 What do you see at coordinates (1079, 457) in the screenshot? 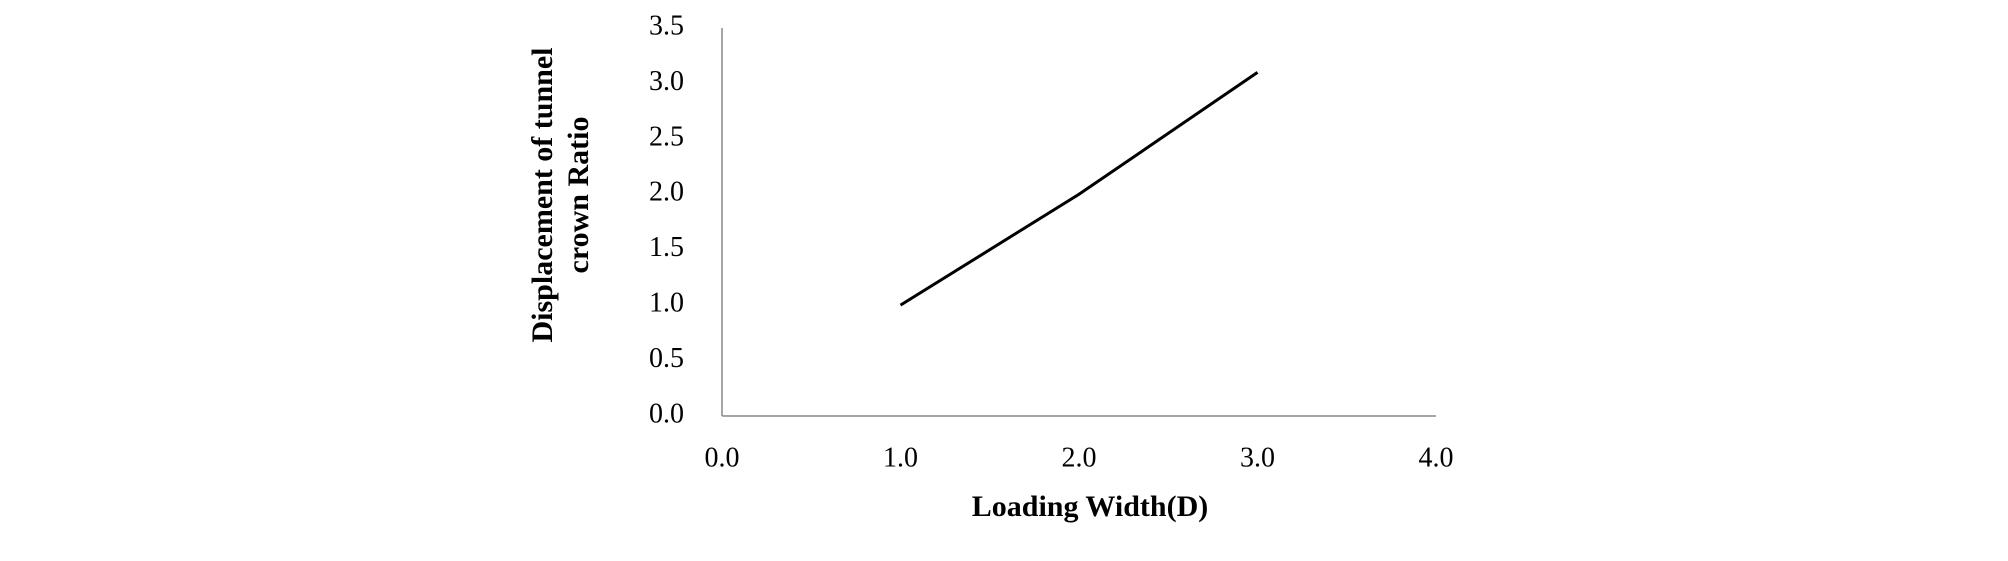
I see `x-tick-label: 2.0` at bounding box center [1079, 457].